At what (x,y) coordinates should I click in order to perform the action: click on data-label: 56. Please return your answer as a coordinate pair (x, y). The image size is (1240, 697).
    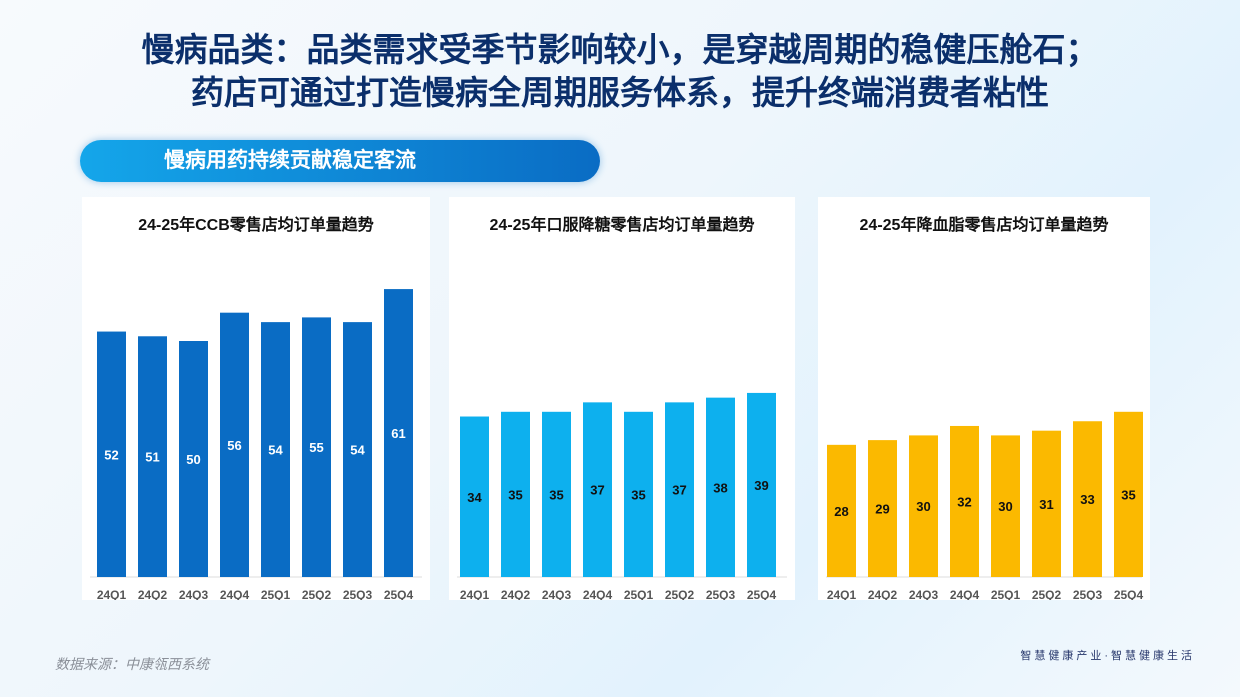
    Looking at the image, I should click on (234, 445).